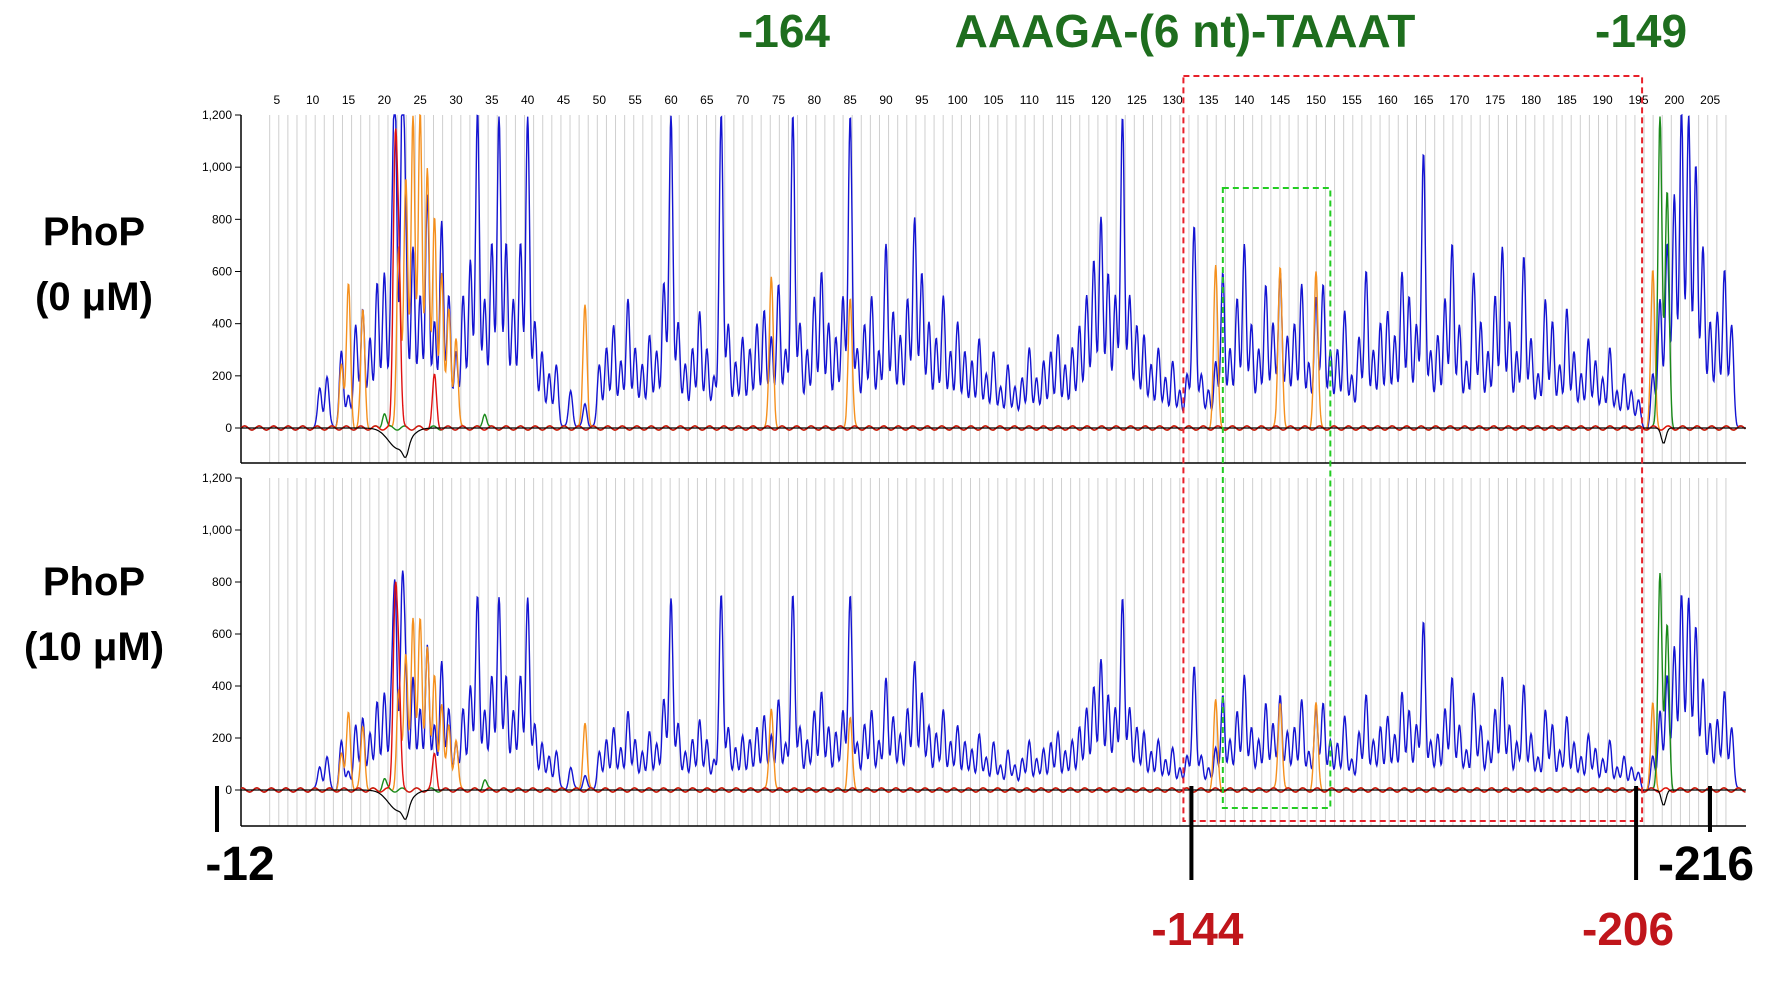 The height and width of the screenshot is (981, 1771). I want to click on x-tick-label: 170, so click(1459, 100).